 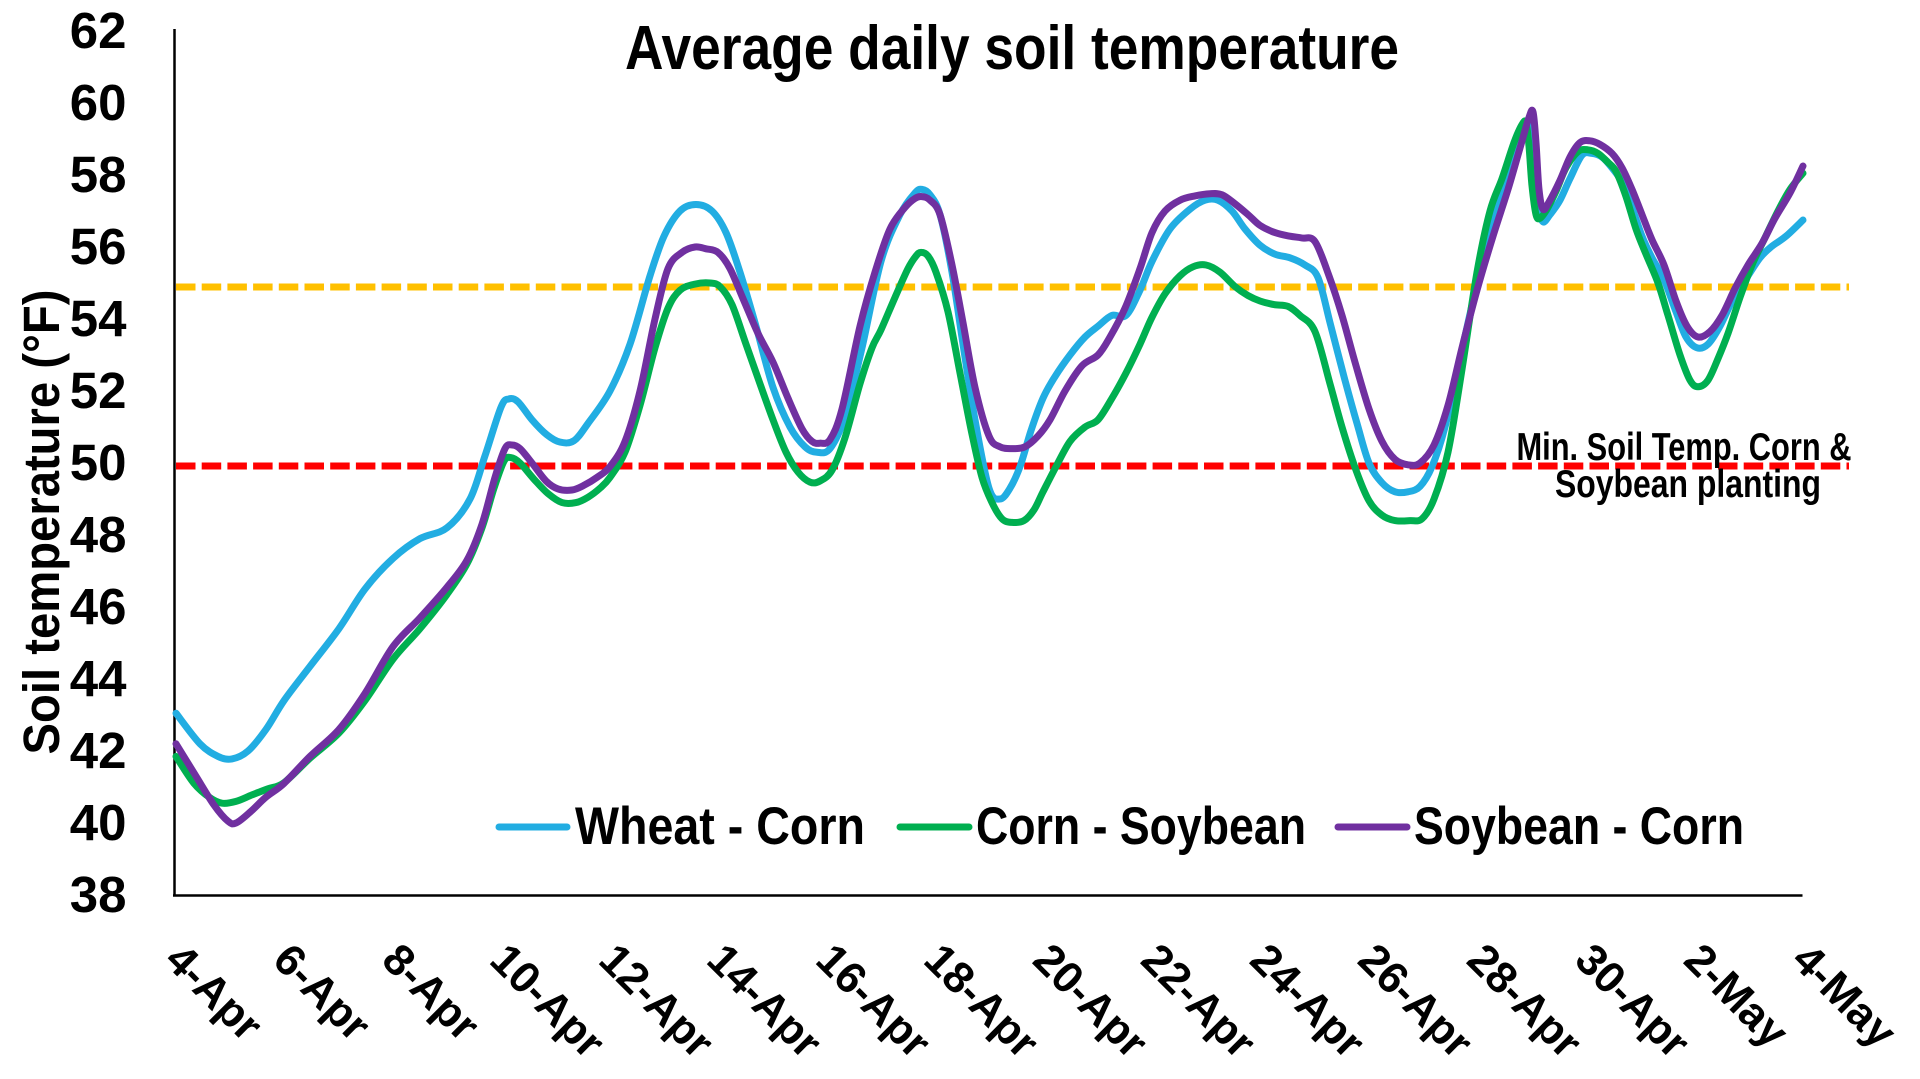 What do you see at coordinates (41, 522) in the screenshot?
I see `svg-text: Soil temperature (°F)` at bounding box center [41, 522].